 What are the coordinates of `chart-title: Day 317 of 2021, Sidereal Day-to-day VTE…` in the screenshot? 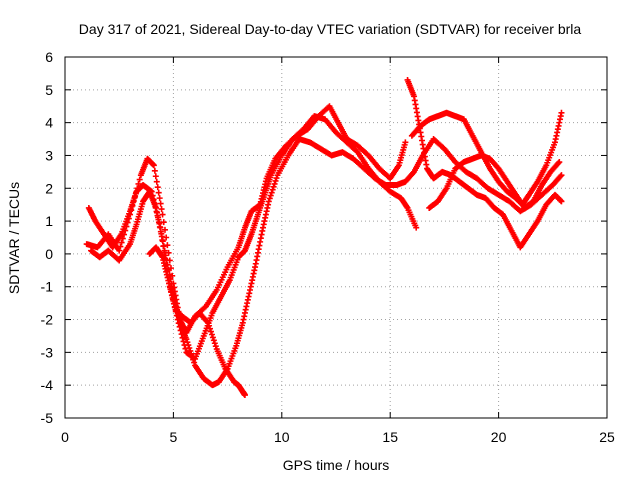 It's located at (330, 29).